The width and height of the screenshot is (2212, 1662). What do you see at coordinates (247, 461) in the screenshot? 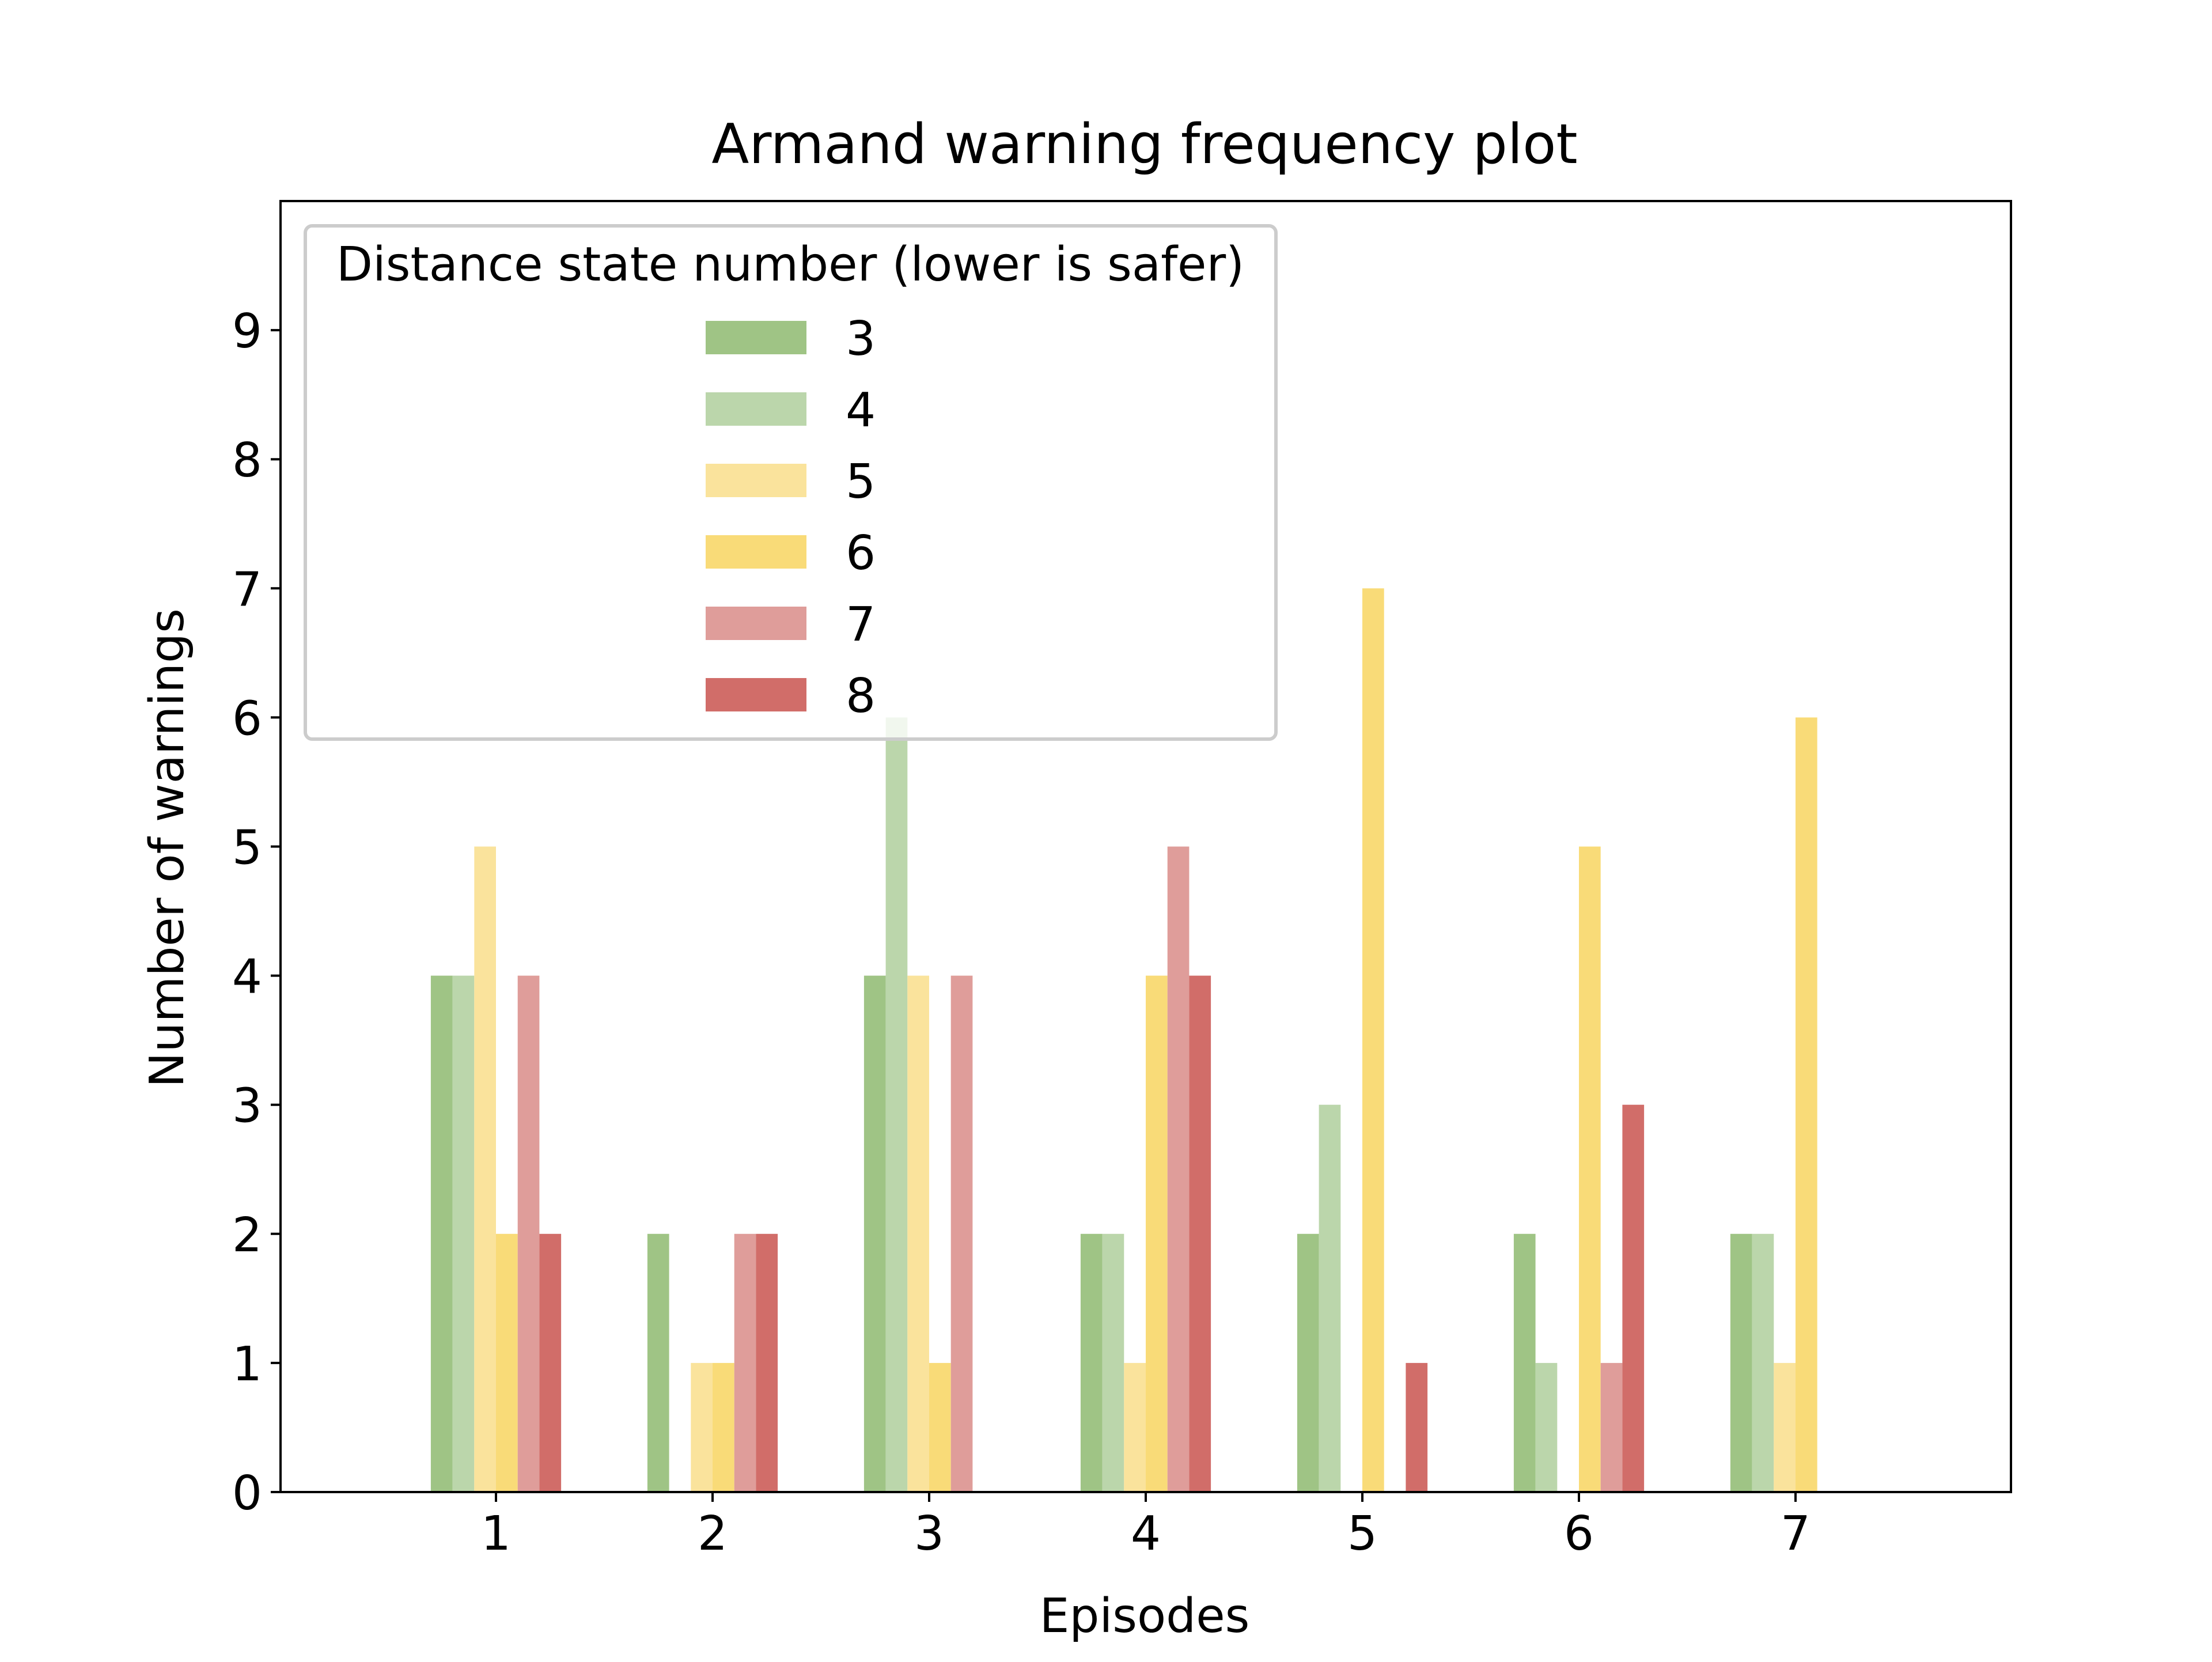
I see `y-tick-label: 8` at bounding box center [247, 461].